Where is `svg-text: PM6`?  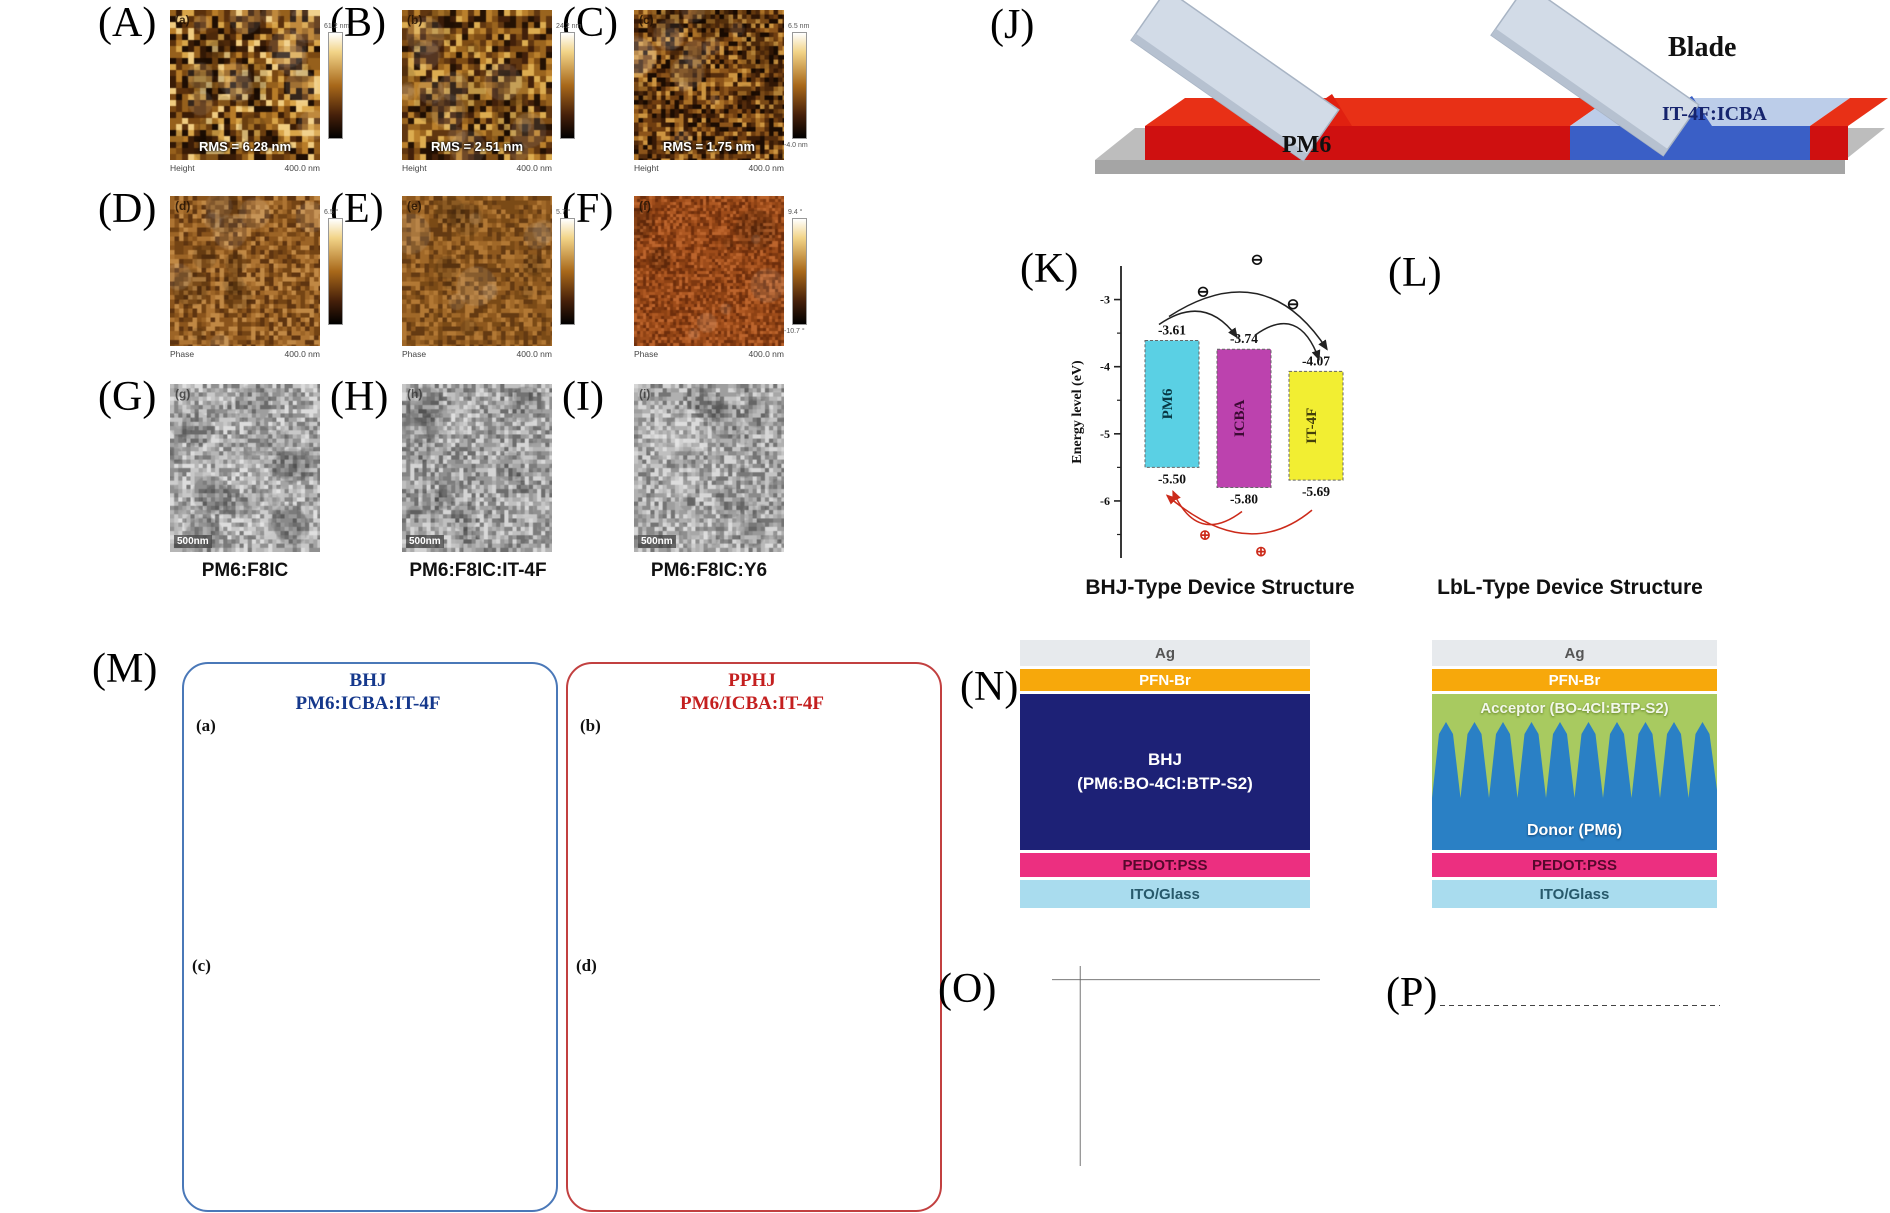
svg-text: PM6 is located at coordinates (1168, 403).